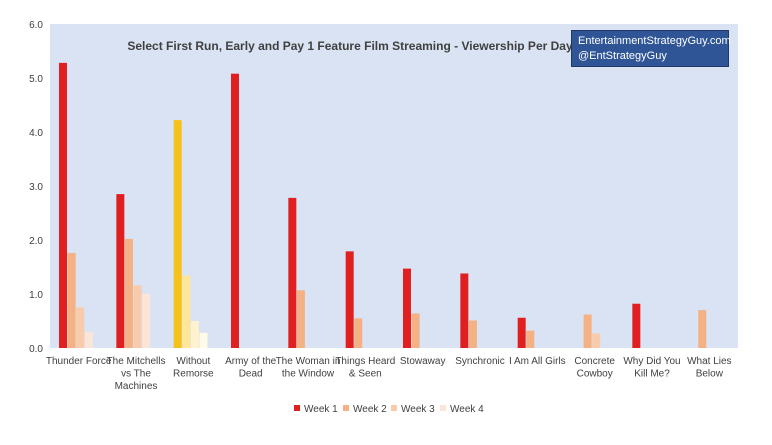 This screenshot has width=772, height=445. Describe the element at coordinates (136, 361) in the screenshot. I see `x-tick-label-line: The Mitchells` at that location.